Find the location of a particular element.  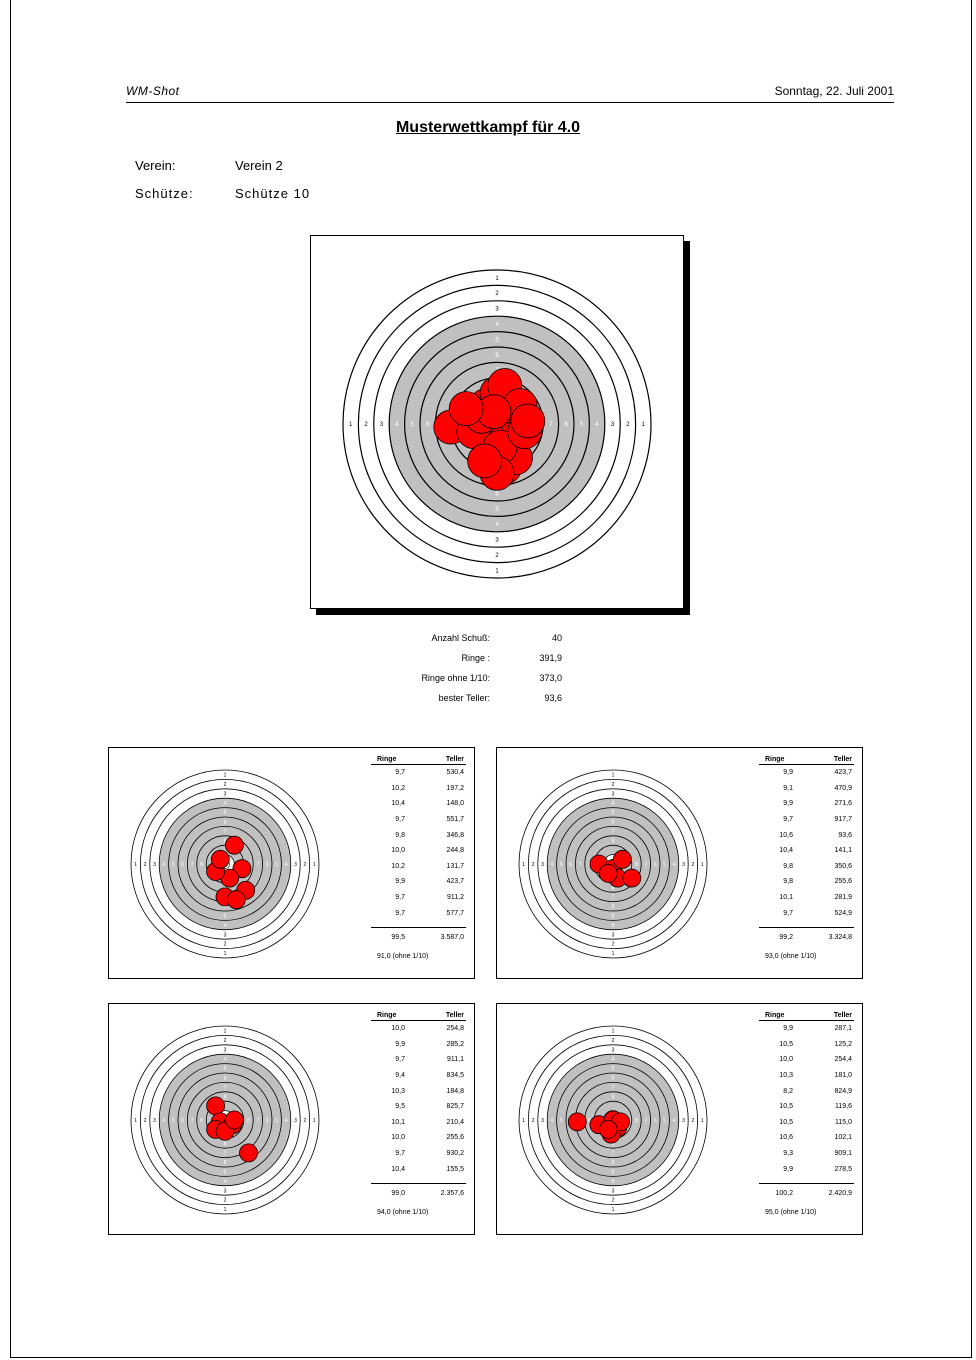

best-teller-value: 93,6 is located at coordinates (553, 698).